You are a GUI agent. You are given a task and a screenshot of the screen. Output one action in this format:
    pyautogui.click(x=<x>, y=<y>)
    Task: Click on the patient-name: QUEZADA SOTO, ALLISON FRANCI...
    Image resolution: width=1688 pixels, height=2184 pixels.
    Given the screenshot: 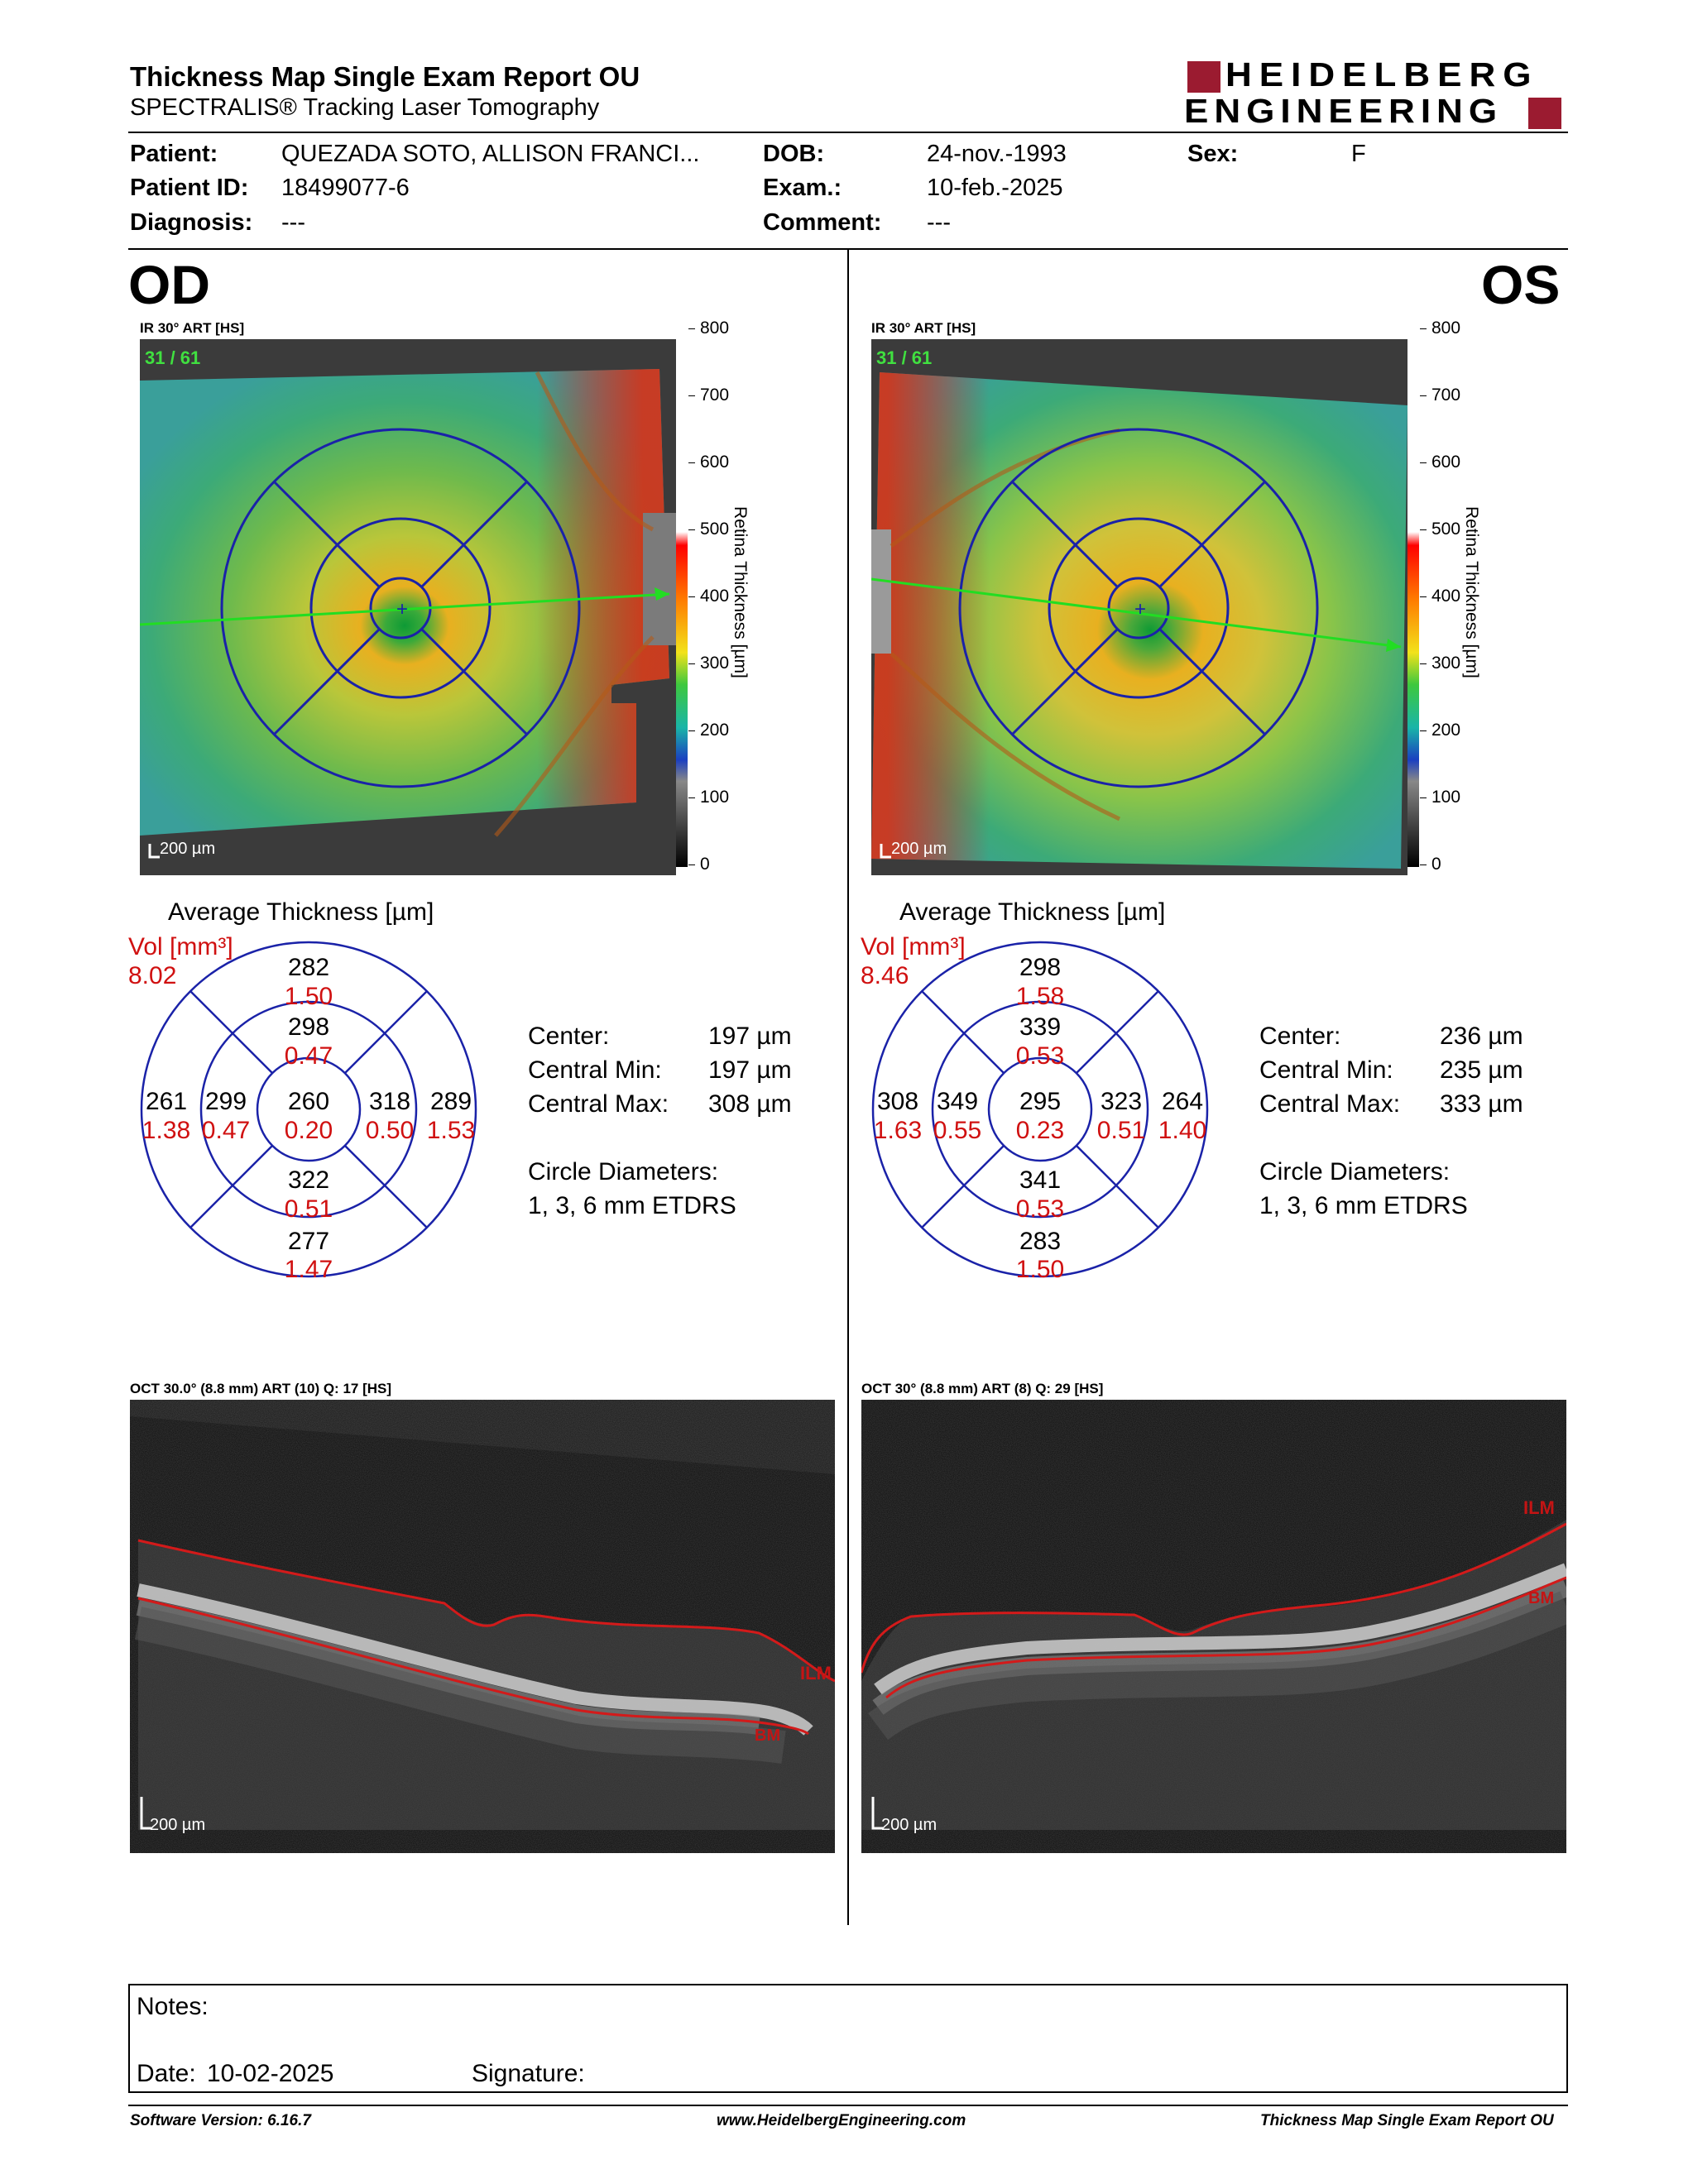 What is the action you would take?
    pyautogui.click(x=490, y=154)
    